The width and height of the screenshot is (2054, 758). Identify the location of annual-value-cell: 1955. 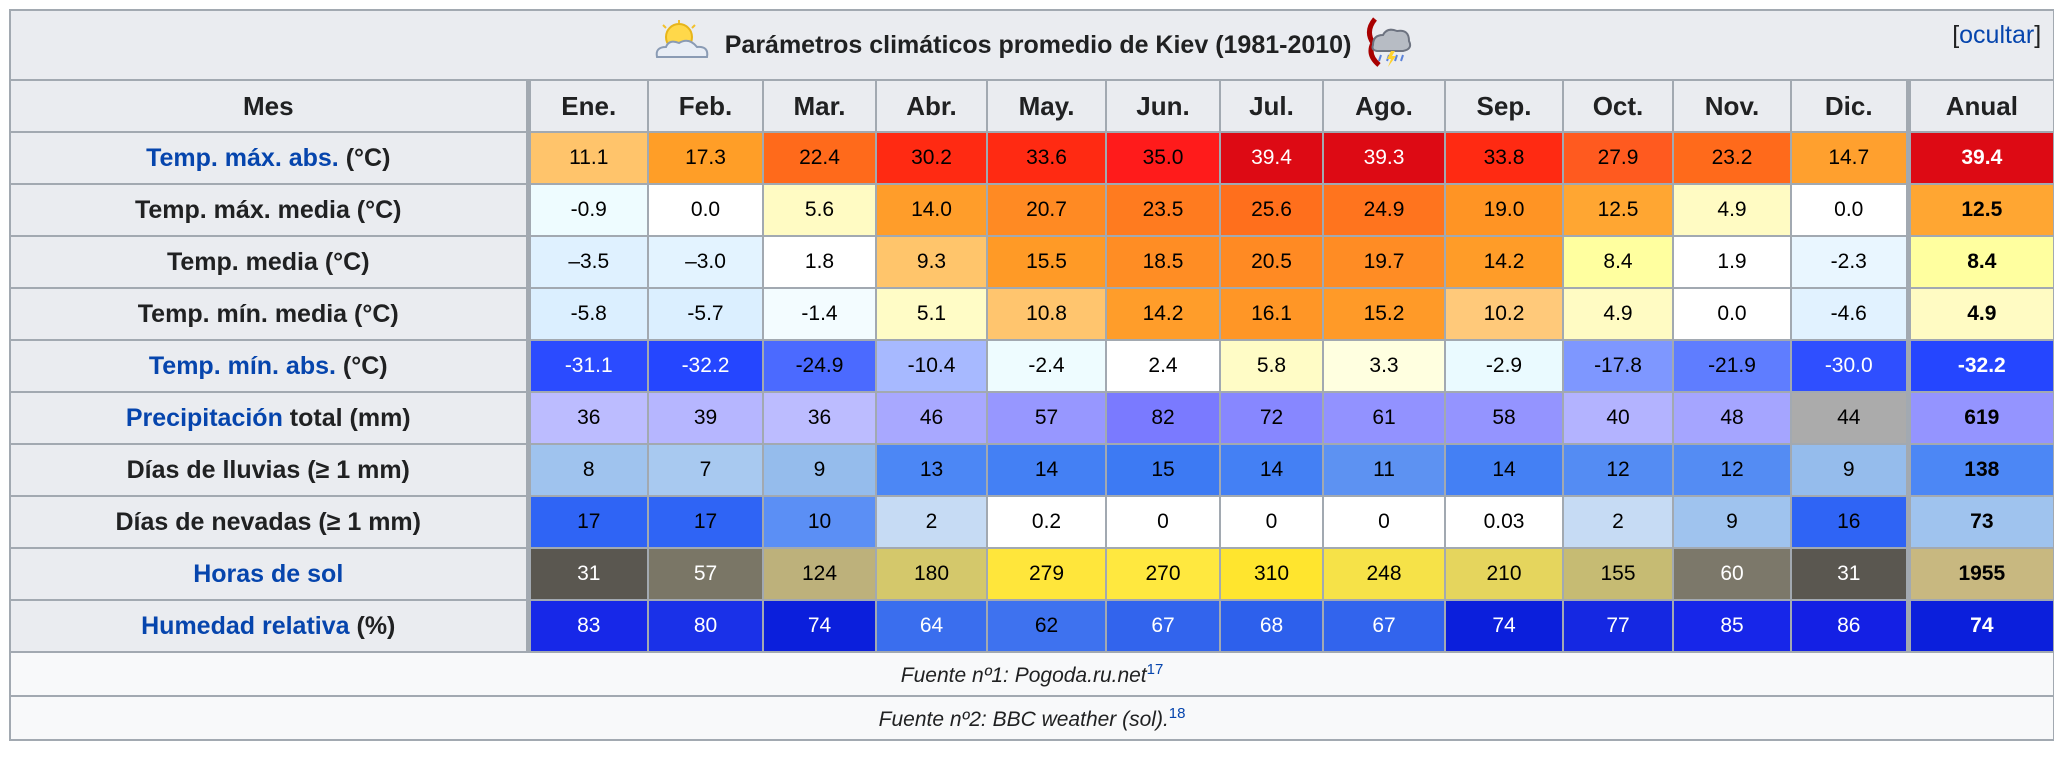
(1979, 574).